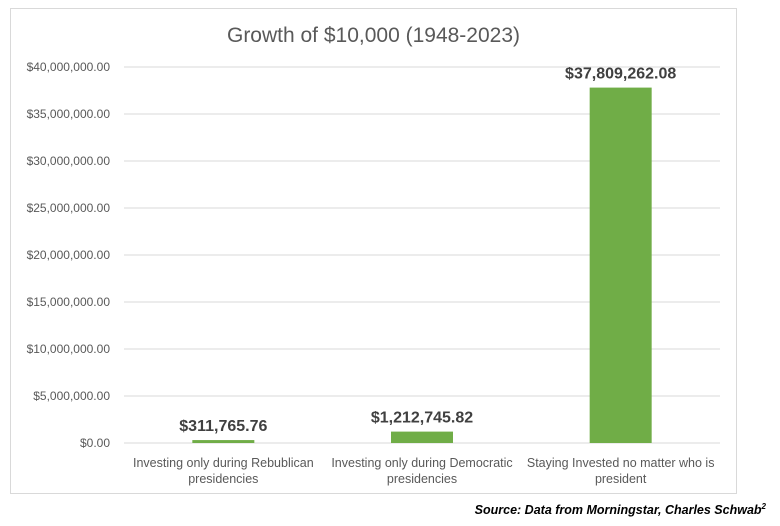 This screenshot has height=526, width=780. Describe the element at coordinates (95, 443) in the screenshot. I see `y-tick-label: $0.00` at that location.